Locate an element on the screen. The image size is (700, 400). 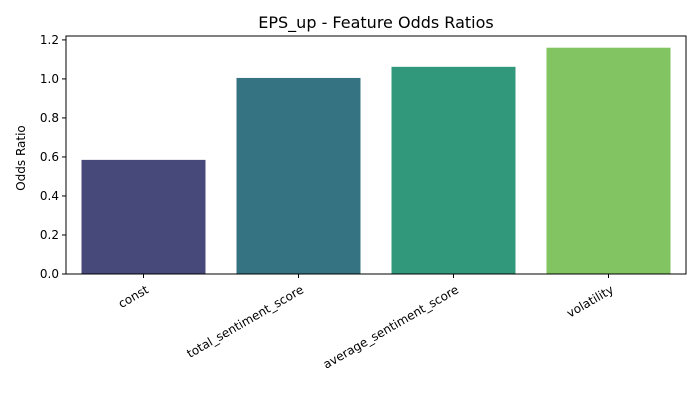
bar-total-sentiment-score is located at coordinates (298, 175).